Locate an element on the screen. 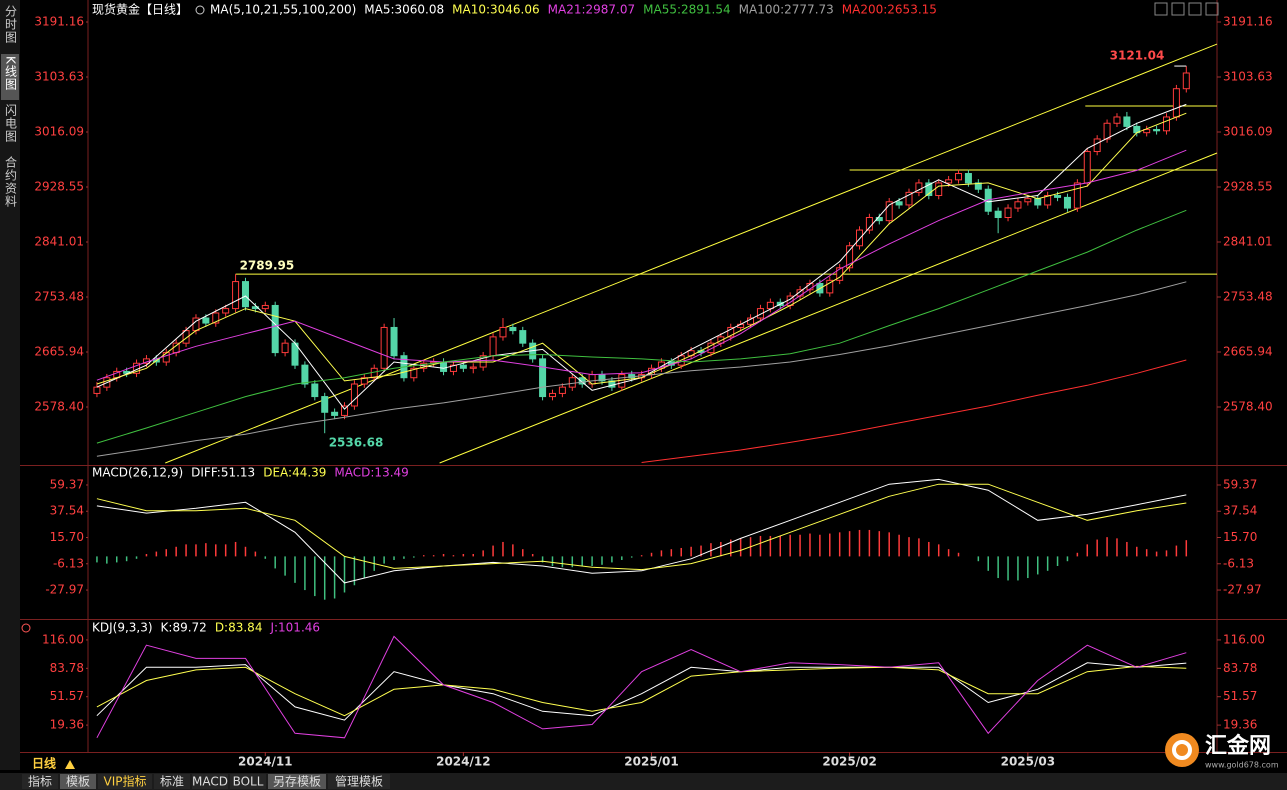 The height and width of the screenshot is (790, 1287). panel-title: KDJ(9,3,3) is located at coordinates (122, 628).